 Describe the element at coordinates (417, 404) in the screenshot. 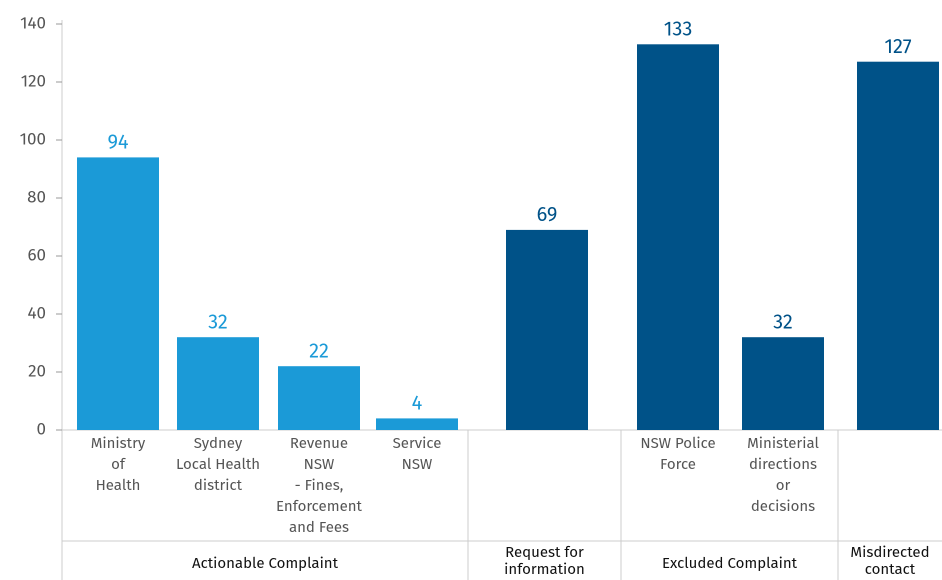

I see `value-label: 4` at that location.